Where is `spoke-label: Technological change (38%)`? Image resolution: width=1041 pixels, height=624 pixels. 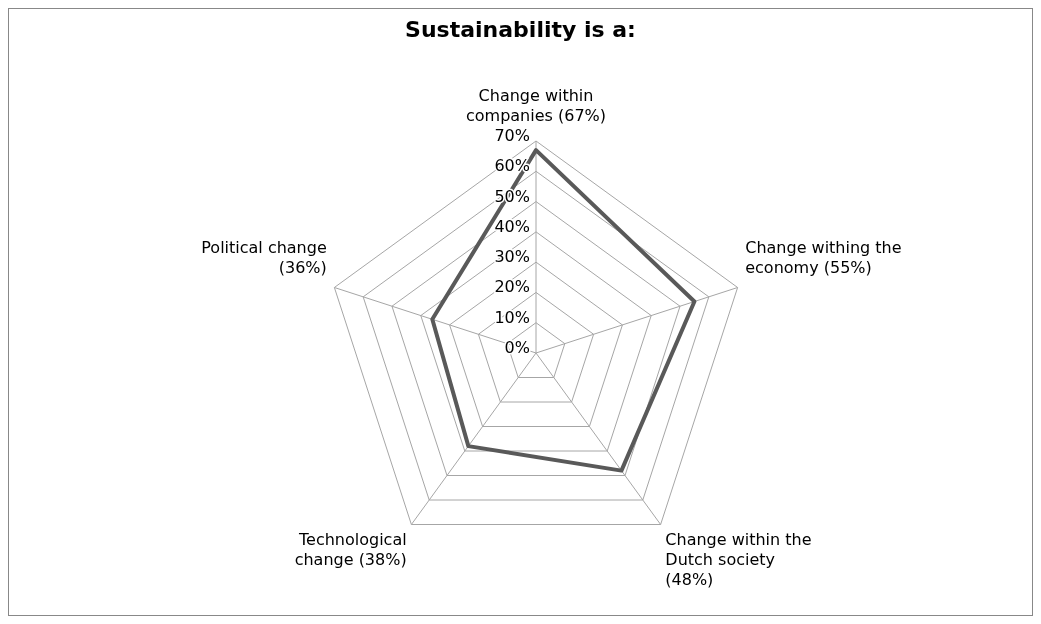 spoke-label: Technological change (38%) is located at coordinates (350, 549).